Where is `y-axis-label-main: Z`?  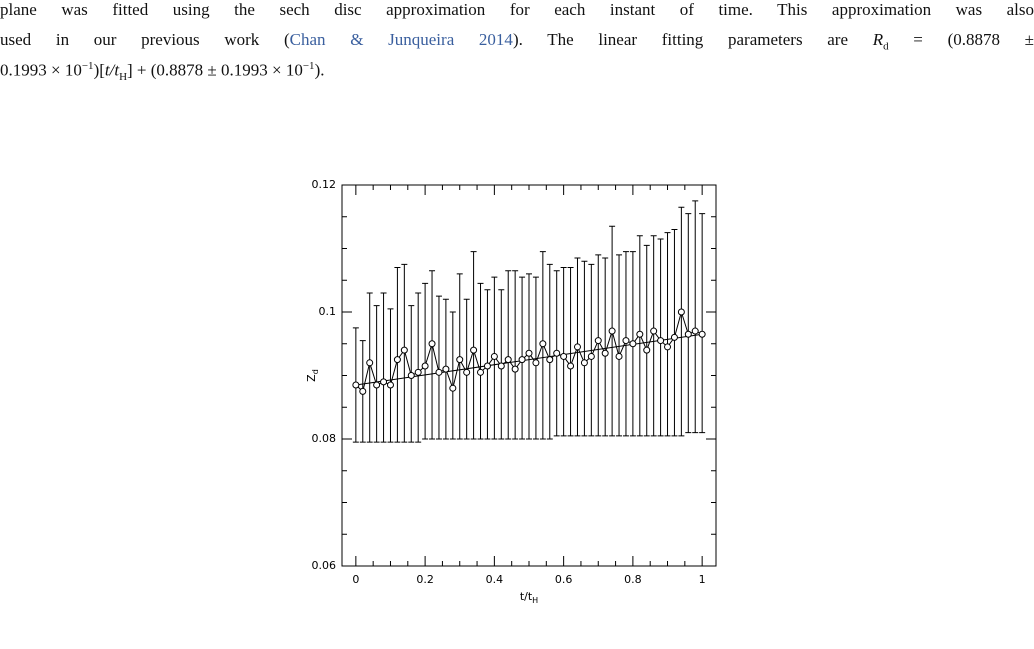 y-axis-label-main: Z is located at coordinates (311, 378).